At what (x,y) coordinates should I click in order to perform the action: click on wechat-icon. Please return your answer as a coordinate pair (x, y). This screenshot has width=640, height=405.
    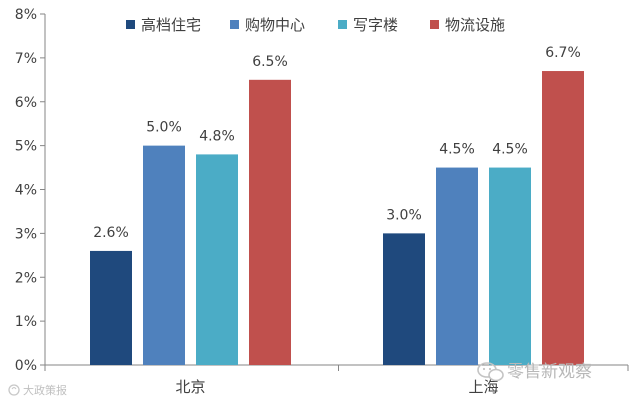
    Looking at the image, I should click on (490, 372).